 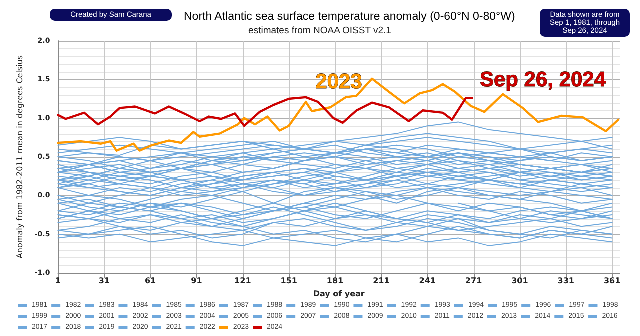 I want to click on x-tick-label: 271, so click(x=474, y=281).